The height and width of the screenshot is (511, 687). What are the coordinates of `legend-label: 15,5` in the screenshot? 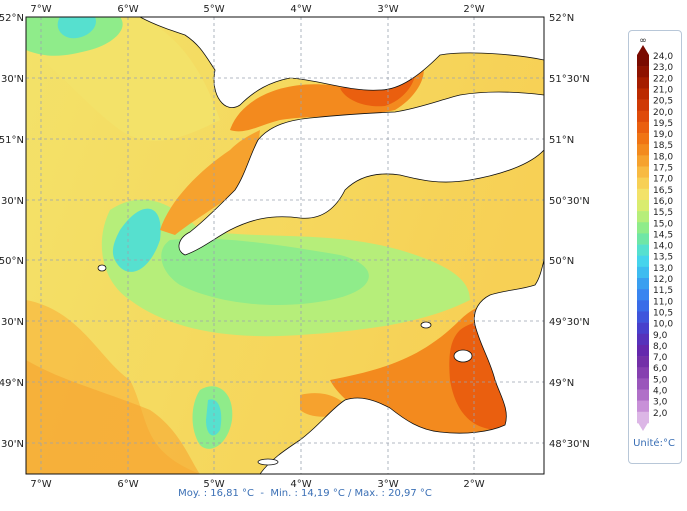 It's located at (663, 213).